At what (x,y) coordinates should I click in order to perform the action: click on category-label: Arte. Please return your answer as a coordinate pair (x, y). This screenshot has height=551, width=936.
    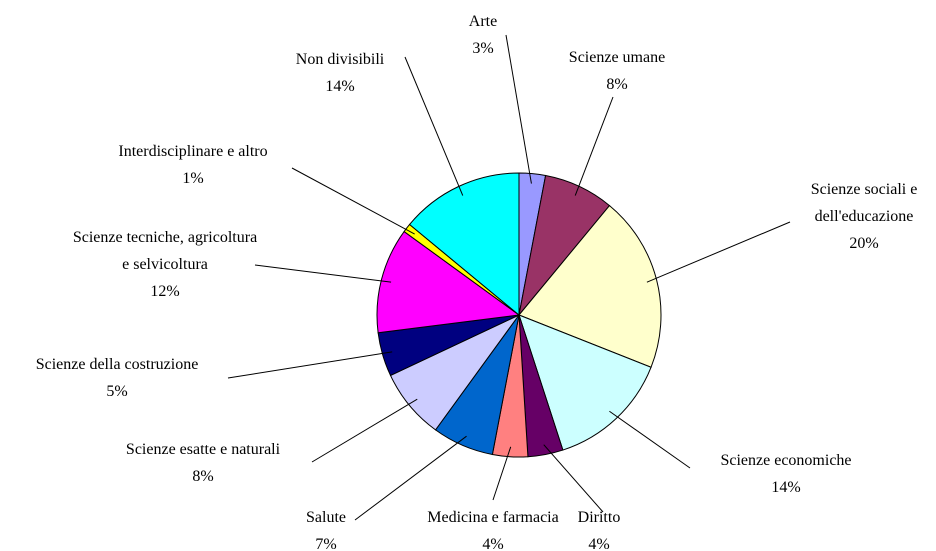
    Looking at the image, I should click on (483, 21).